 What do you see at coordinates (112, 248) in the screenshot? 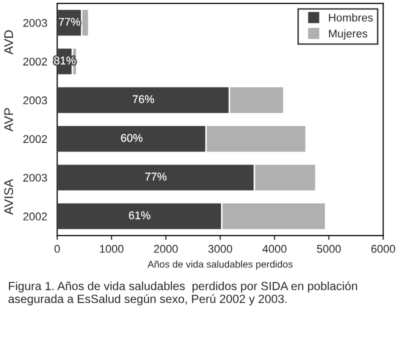
I see `x-tick-label: 1000` at bounding box center [112, 248].